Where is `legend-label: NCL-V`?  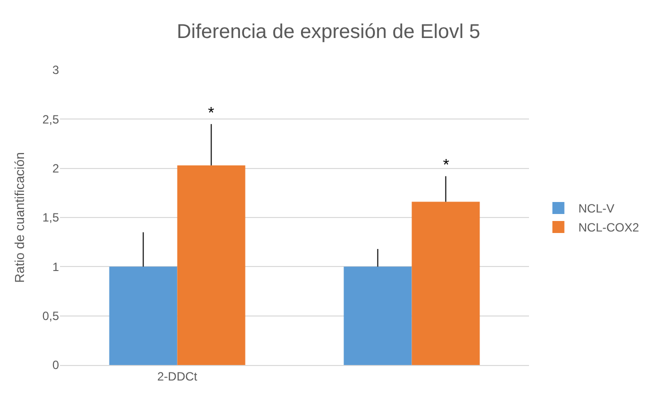
legend-label: NCL-V is located at coordinates (596, 209).